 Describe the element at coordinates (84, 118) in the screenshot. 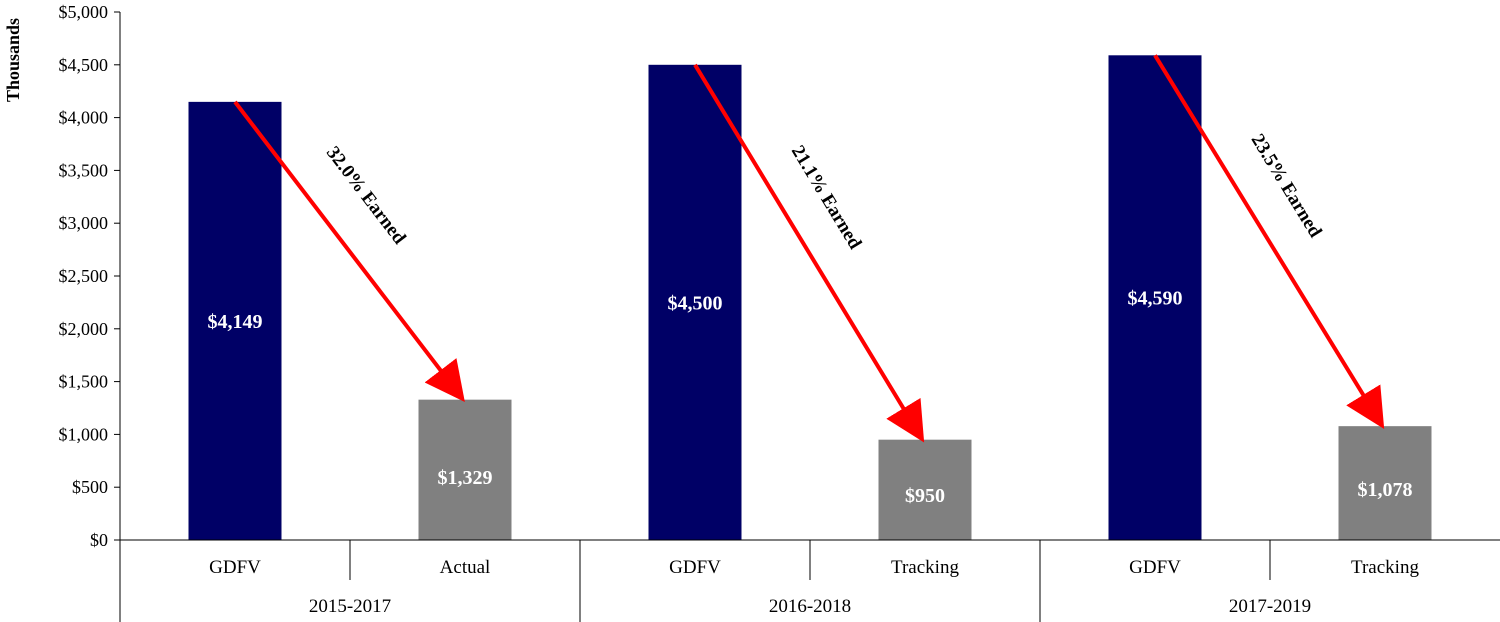

I see `y-tick-label: $4,000` at that location.